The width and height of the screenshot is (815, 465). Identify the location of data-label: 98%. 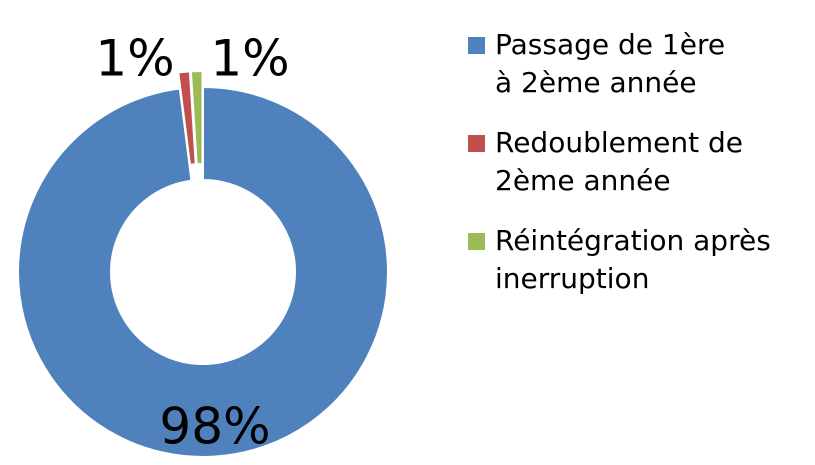
(214, 427).